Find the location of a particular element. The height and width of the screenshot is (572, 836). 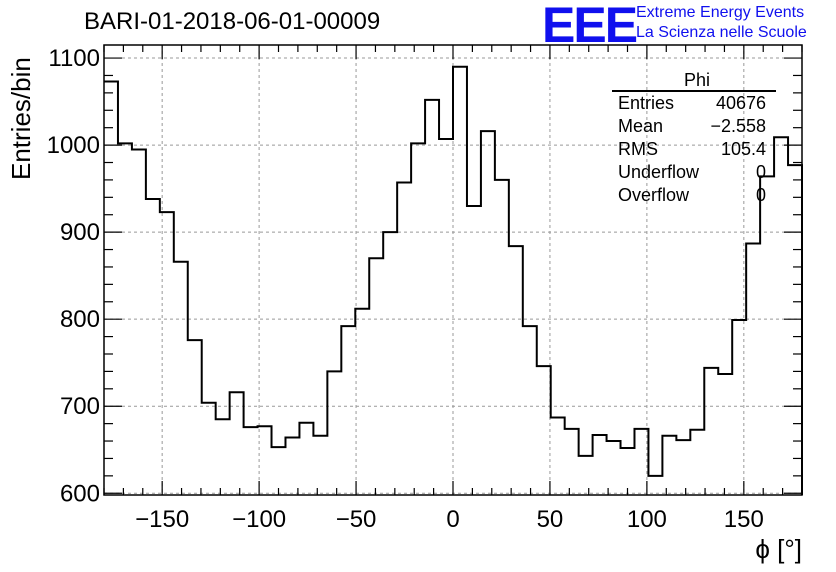

x-tick-label: 50 is located at coordinates (550, 519).